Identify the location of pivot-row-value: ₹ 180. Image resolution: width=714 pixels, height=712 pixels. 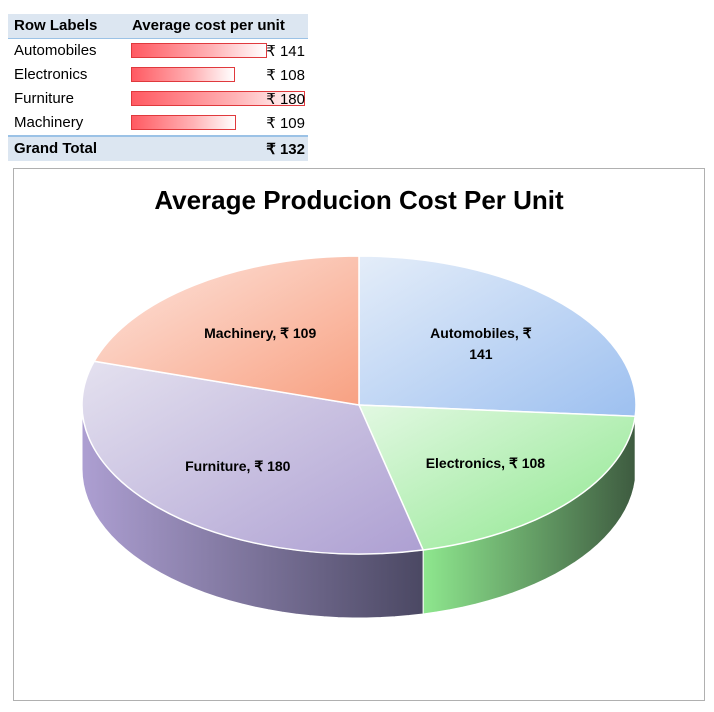
(285, 99).